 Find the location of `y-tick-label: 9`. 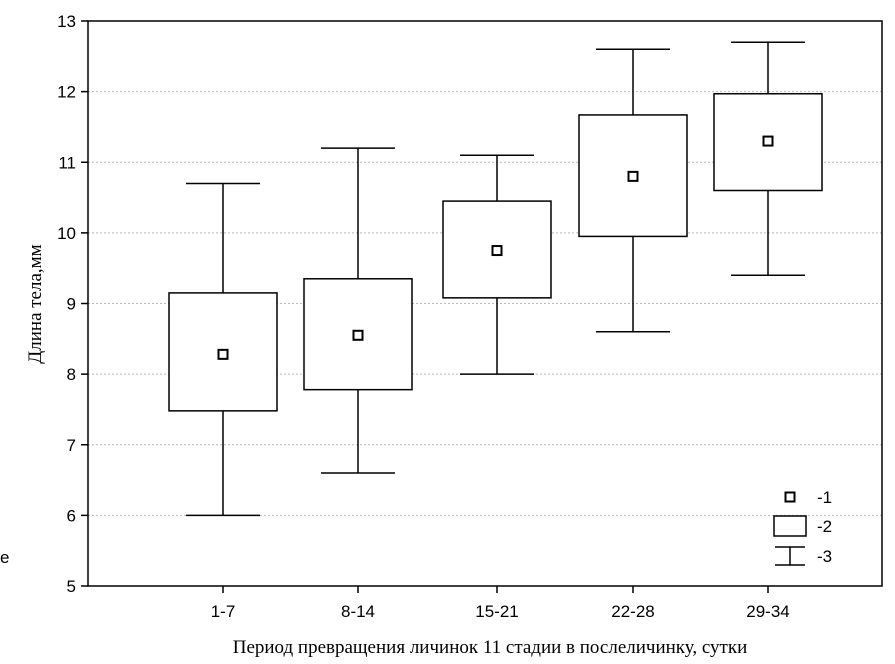

y-tick-label: 9 is located at coordinates (71, 304).